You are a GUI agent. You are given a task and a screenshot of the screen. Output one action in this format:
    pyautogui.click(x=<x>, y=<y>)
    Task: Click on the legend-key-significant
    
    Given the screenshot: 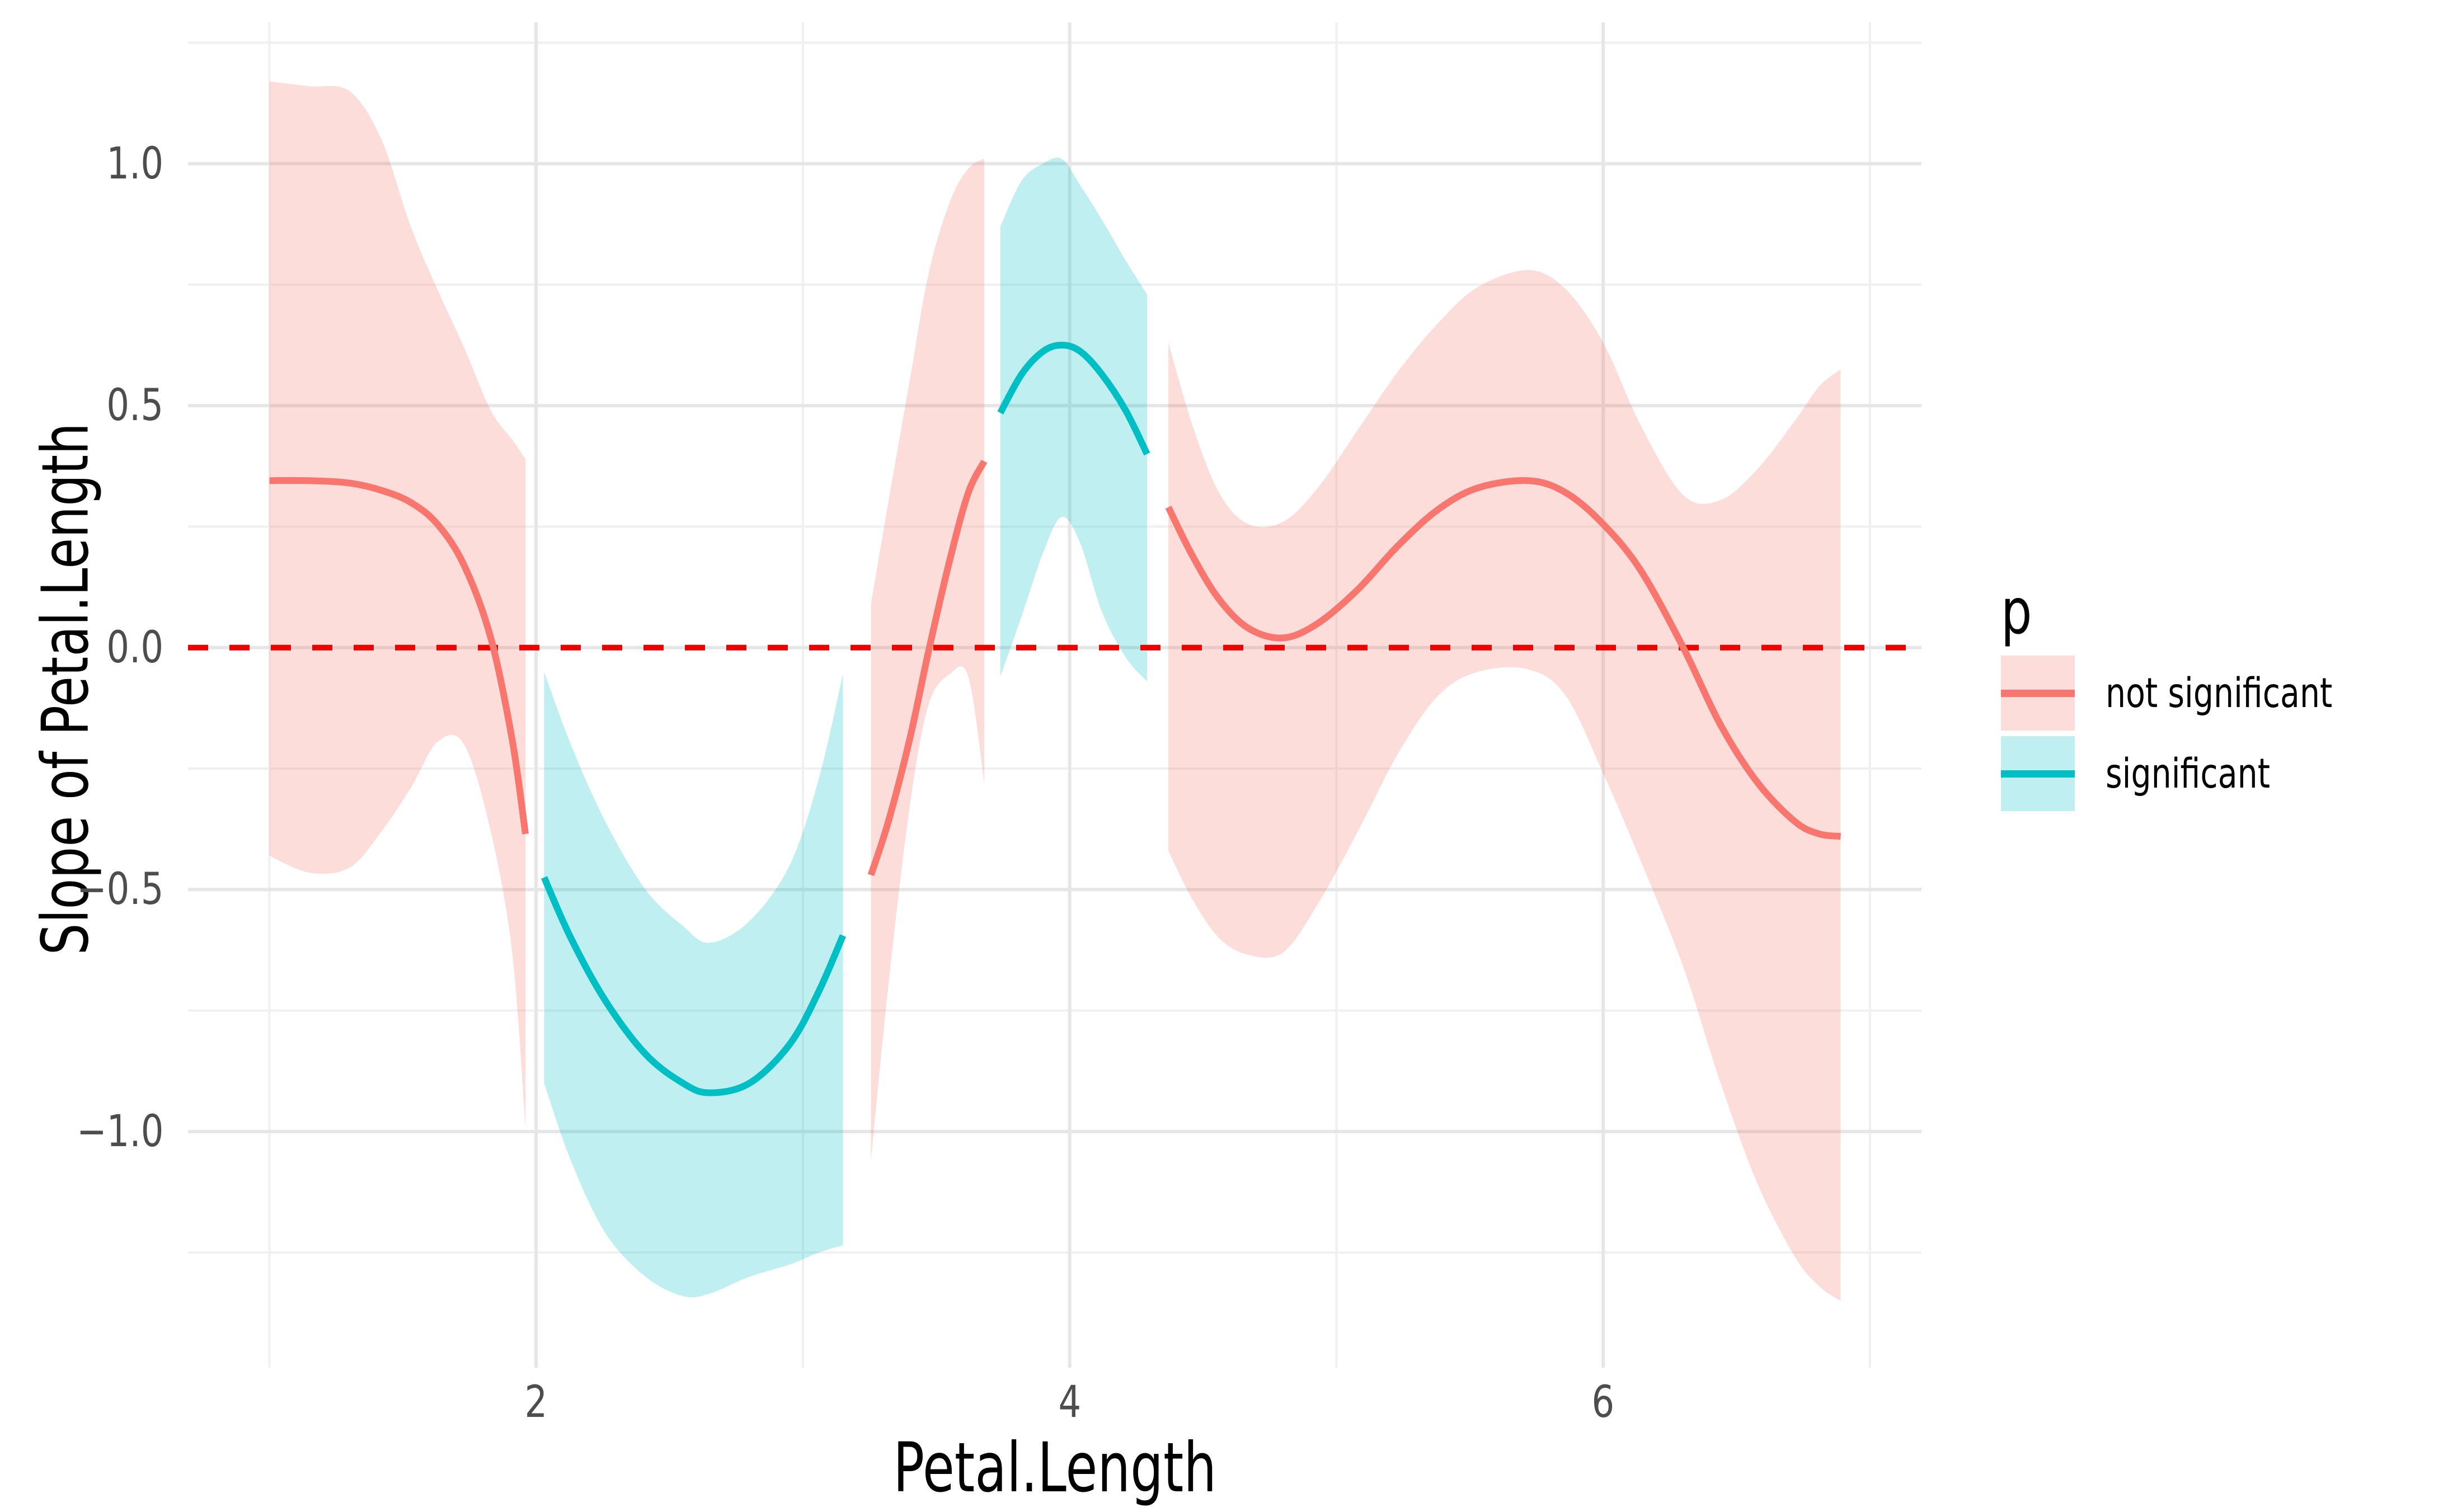 What is the action you would take?
    pyautogui.click(x=2038, y=774)
    